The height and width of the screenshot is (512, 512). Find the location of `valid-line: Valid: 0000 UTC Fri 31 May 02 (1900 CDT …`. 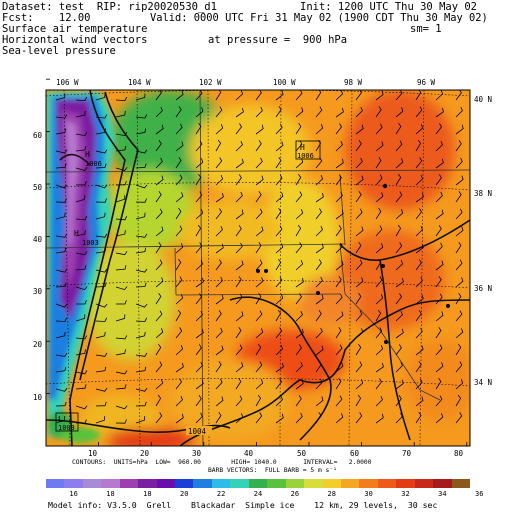

valid-line: Valid: 0000 UTC Fri 31 May 02 (1900 CDT … is located at coordinates (319, 18).